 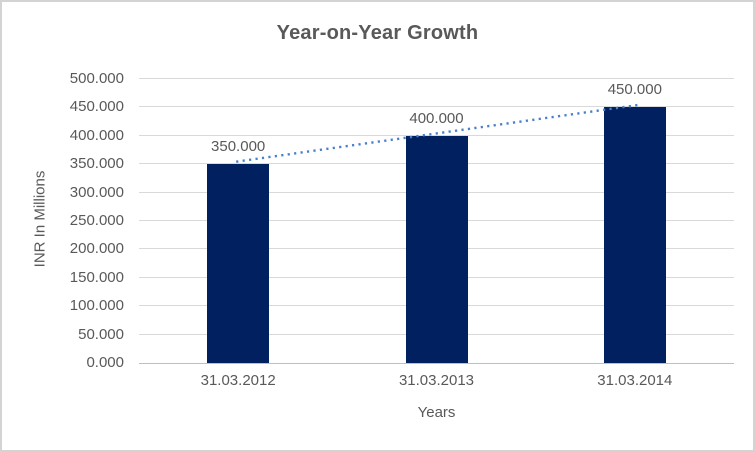 What do you see at coordinates (96, 135) in the screenshot?
I see `y-tick-label: 400.000` at bounding box center [96, 135].